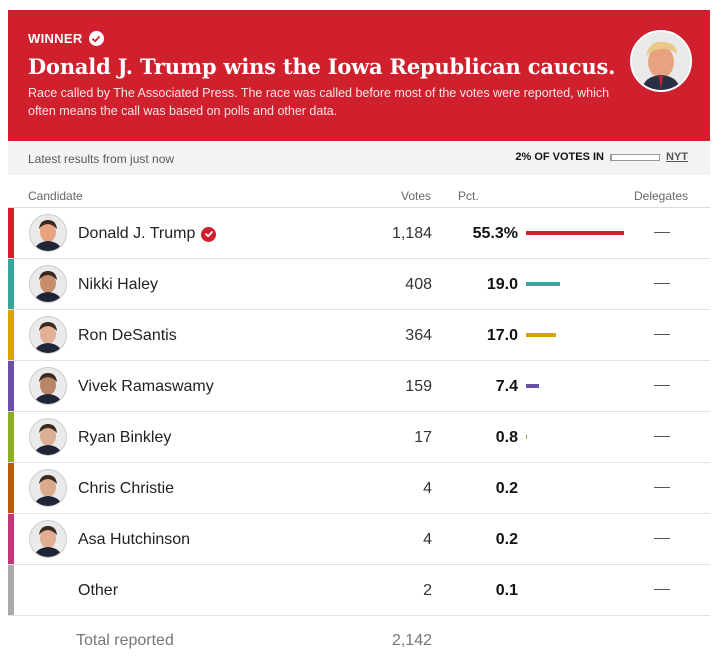 The width and height of the screenshot is (723, 670). What do you see at coordinates (661, 196) in the screenshot?
I see `delegates-column-header: Delegates` at bounding box center [661, 196].